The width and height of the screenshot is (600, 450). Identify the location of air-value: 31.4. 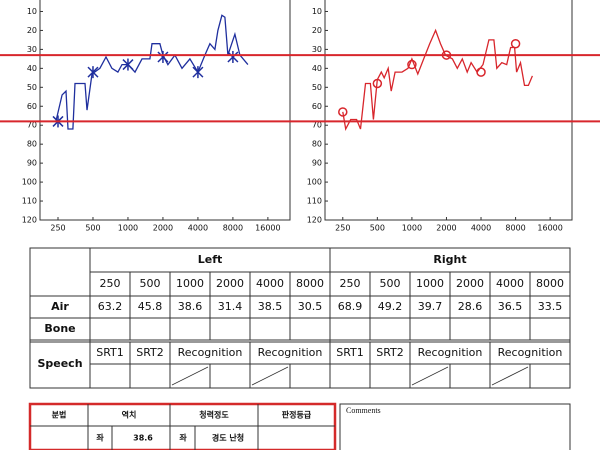
(230, 306).